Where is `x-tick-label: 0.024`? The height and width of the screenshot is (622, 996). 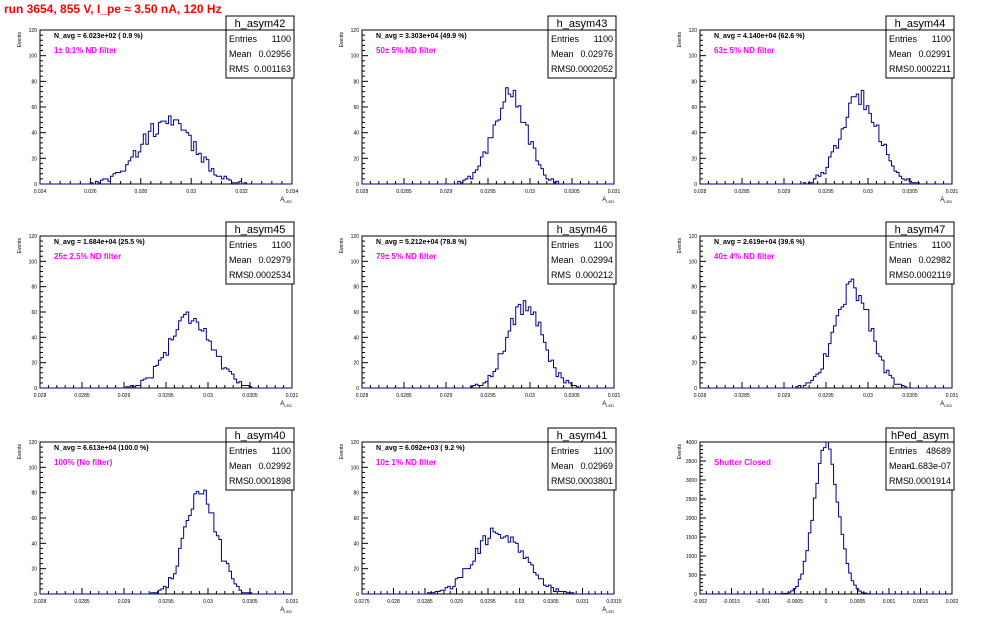 x-tick-label: 0.024 is located at coordinates (40, 192).